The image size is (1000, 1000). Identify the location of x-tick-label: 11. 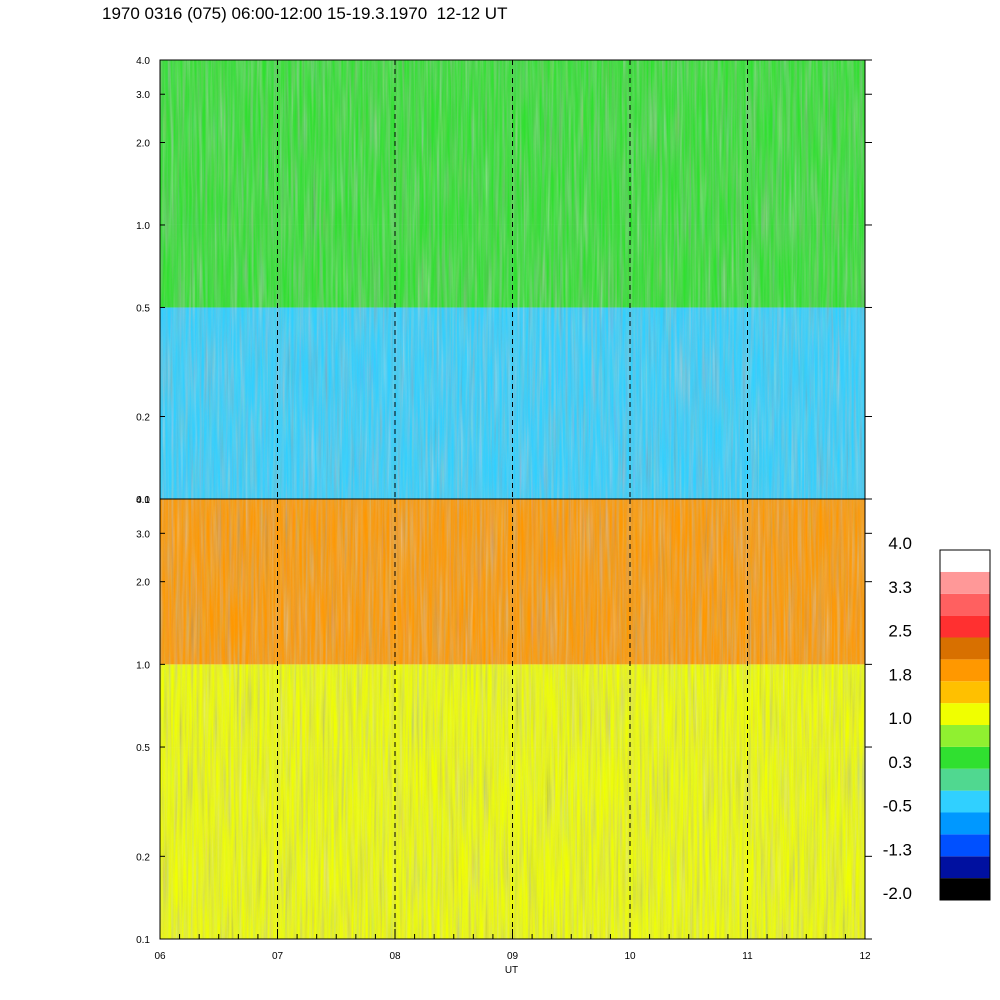
(747, 956).